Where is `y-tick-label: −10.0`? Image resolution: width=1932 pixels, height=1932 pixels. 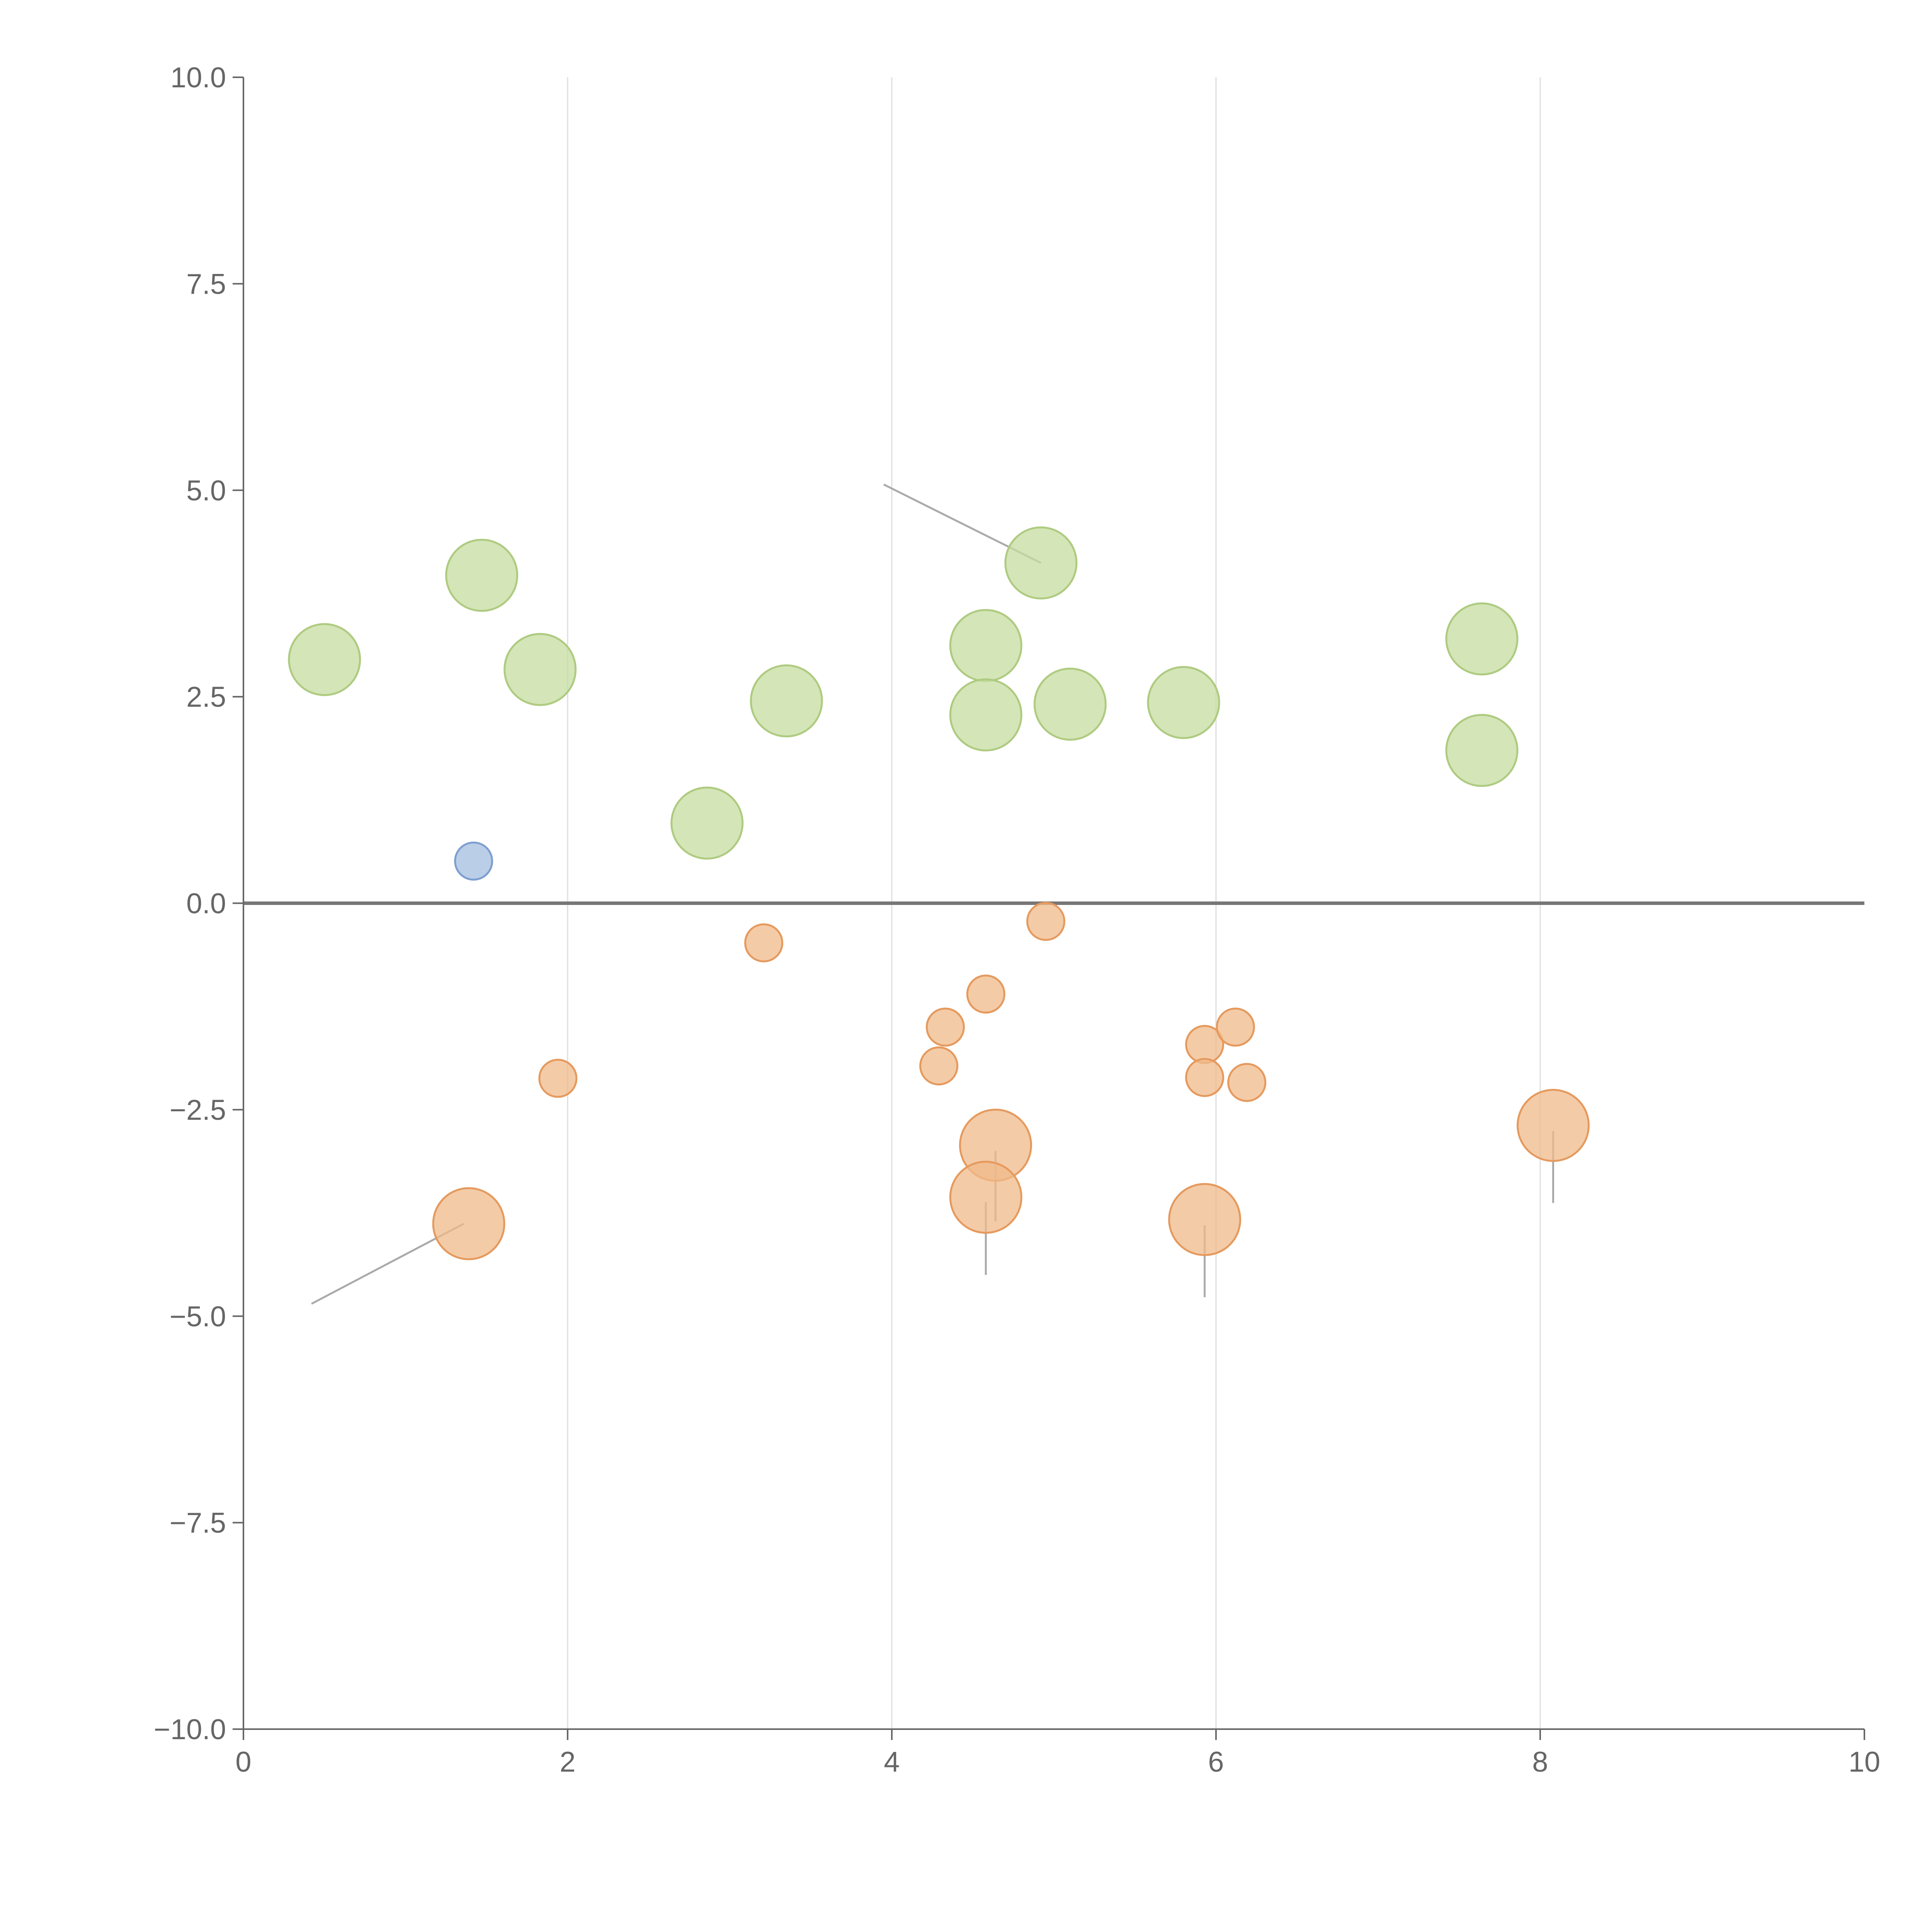
y-tick-label: −10.0 is located at coordinates (190, 1729).